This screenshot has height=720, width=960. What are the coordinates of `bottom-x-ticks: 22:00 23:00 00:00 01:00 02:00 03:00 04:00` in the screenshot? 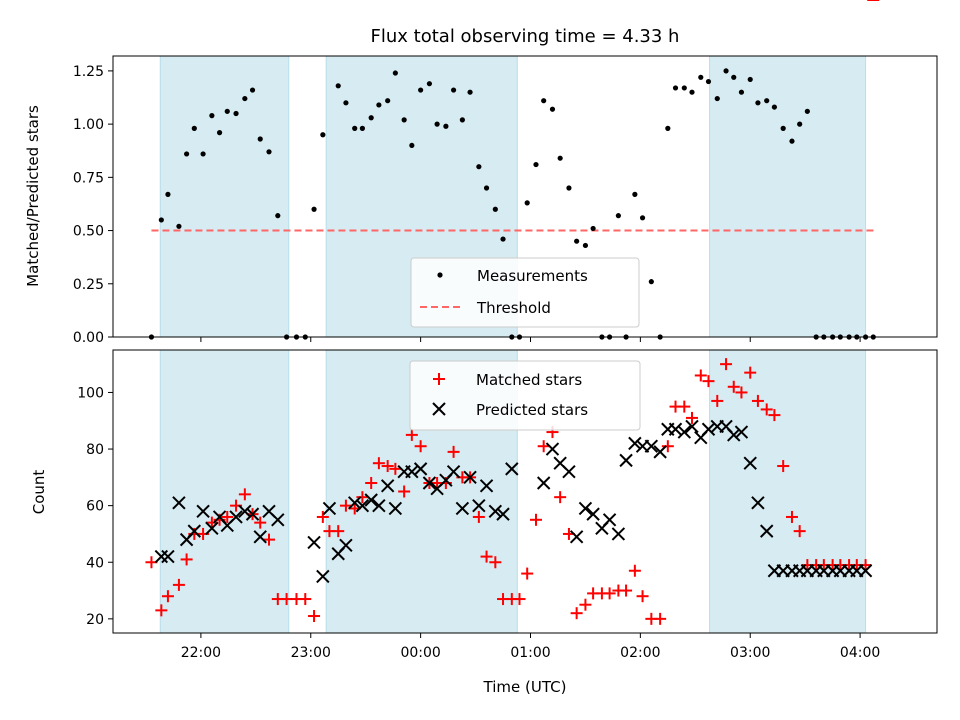 It's located at (530, 647).